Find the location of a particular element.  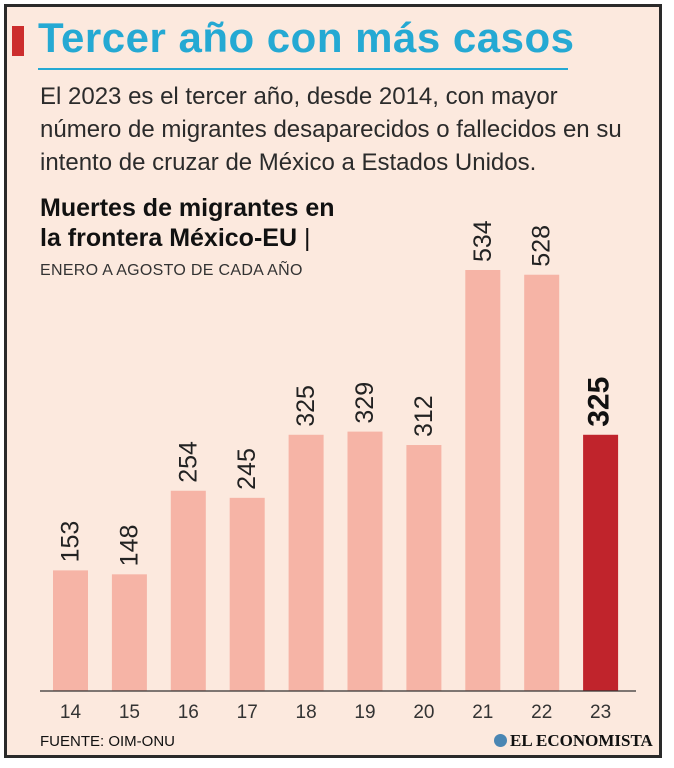

x-tick-19: 19 is located at coordinates (364, 712).